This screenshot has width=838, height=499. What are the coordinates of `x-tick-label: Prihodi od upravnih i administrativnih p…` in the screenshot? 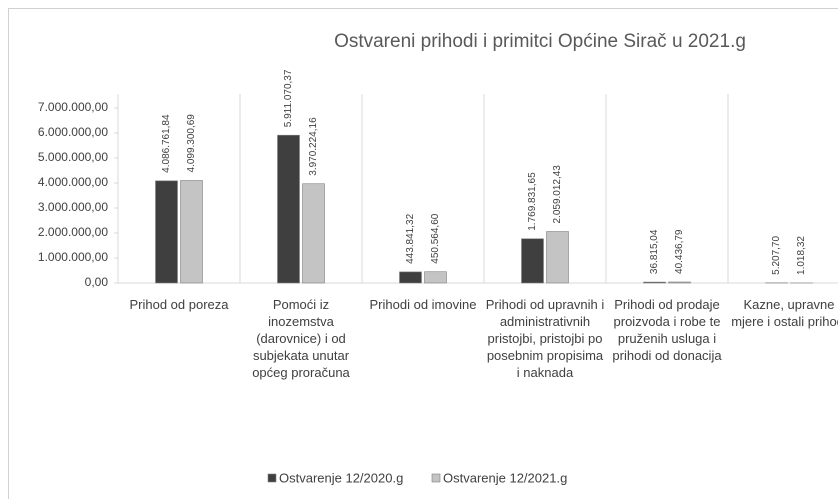 It's located at (545, 338).